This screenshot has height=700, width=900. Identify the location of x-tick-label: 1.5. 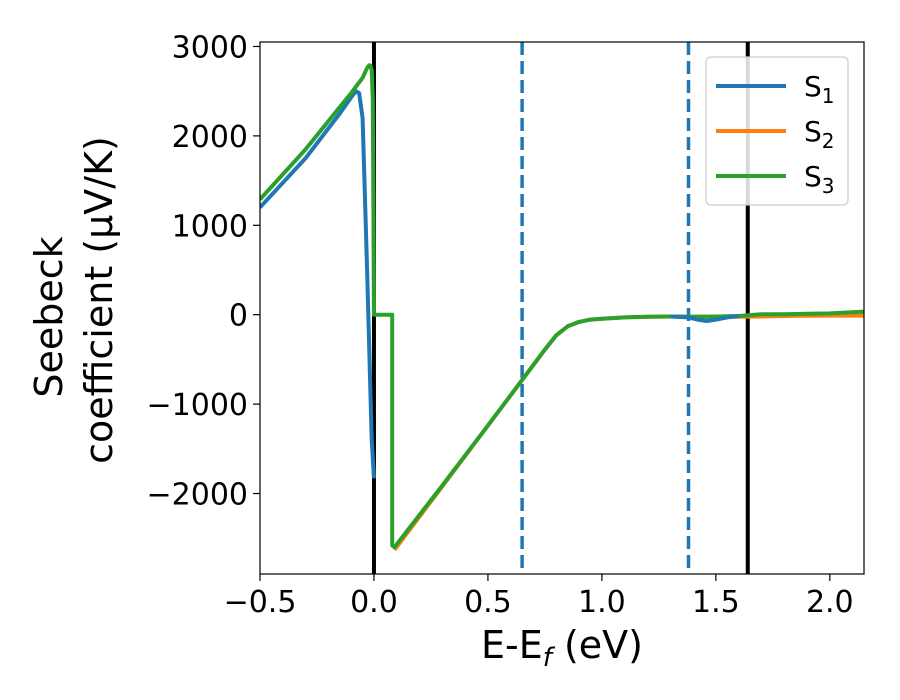
(716, 602).